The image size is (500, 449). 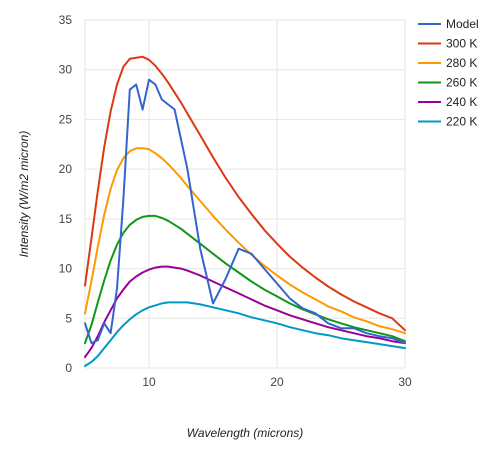 What do you see at coordinates (461, 44) in the screenshot?
I see `legend-label: 300 K` at bounding box center [461, 44].